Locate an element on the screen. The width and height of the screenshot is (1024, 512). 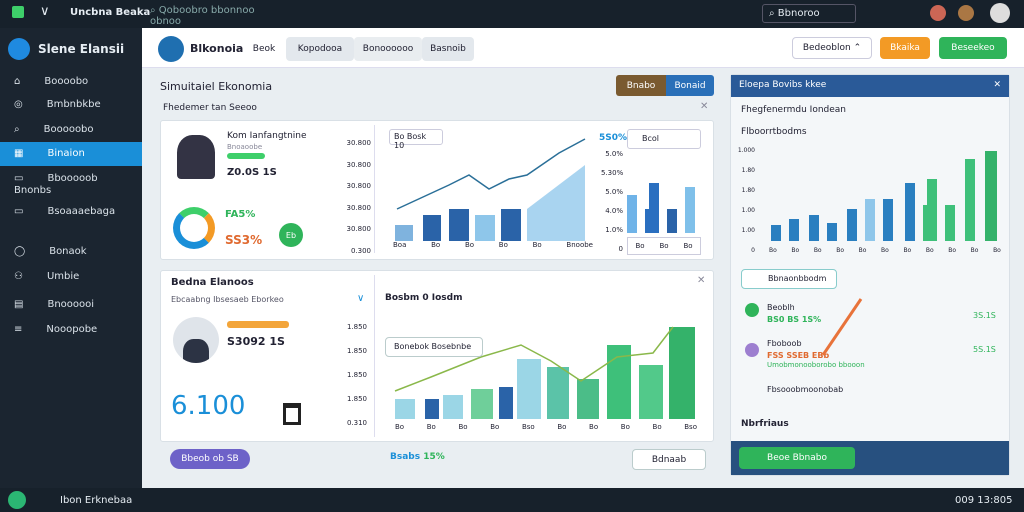
pill: Bbeob ob SB is located at coordinates (210, 459).